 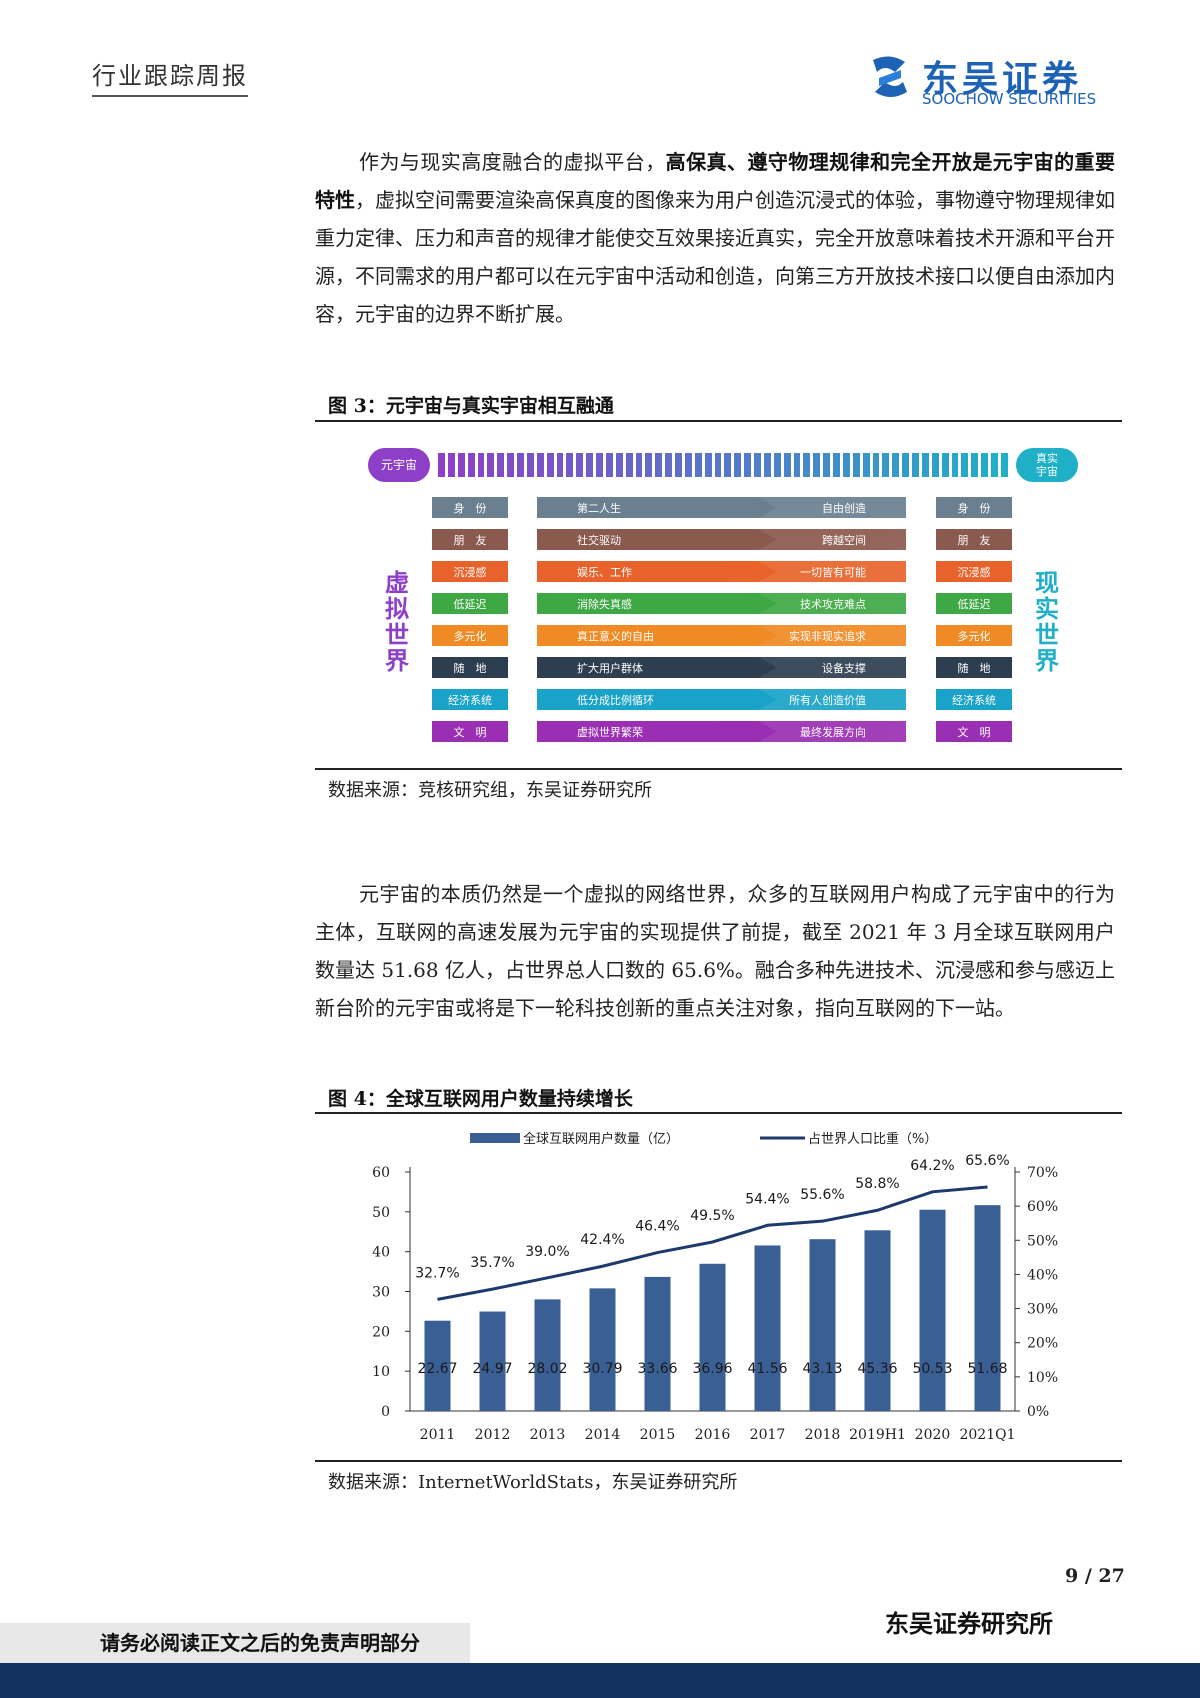 What do you see at coordinates (974, 603) in the screenshot?
I see `row-right-box: 低延迟` at bounding box center [974, 603].